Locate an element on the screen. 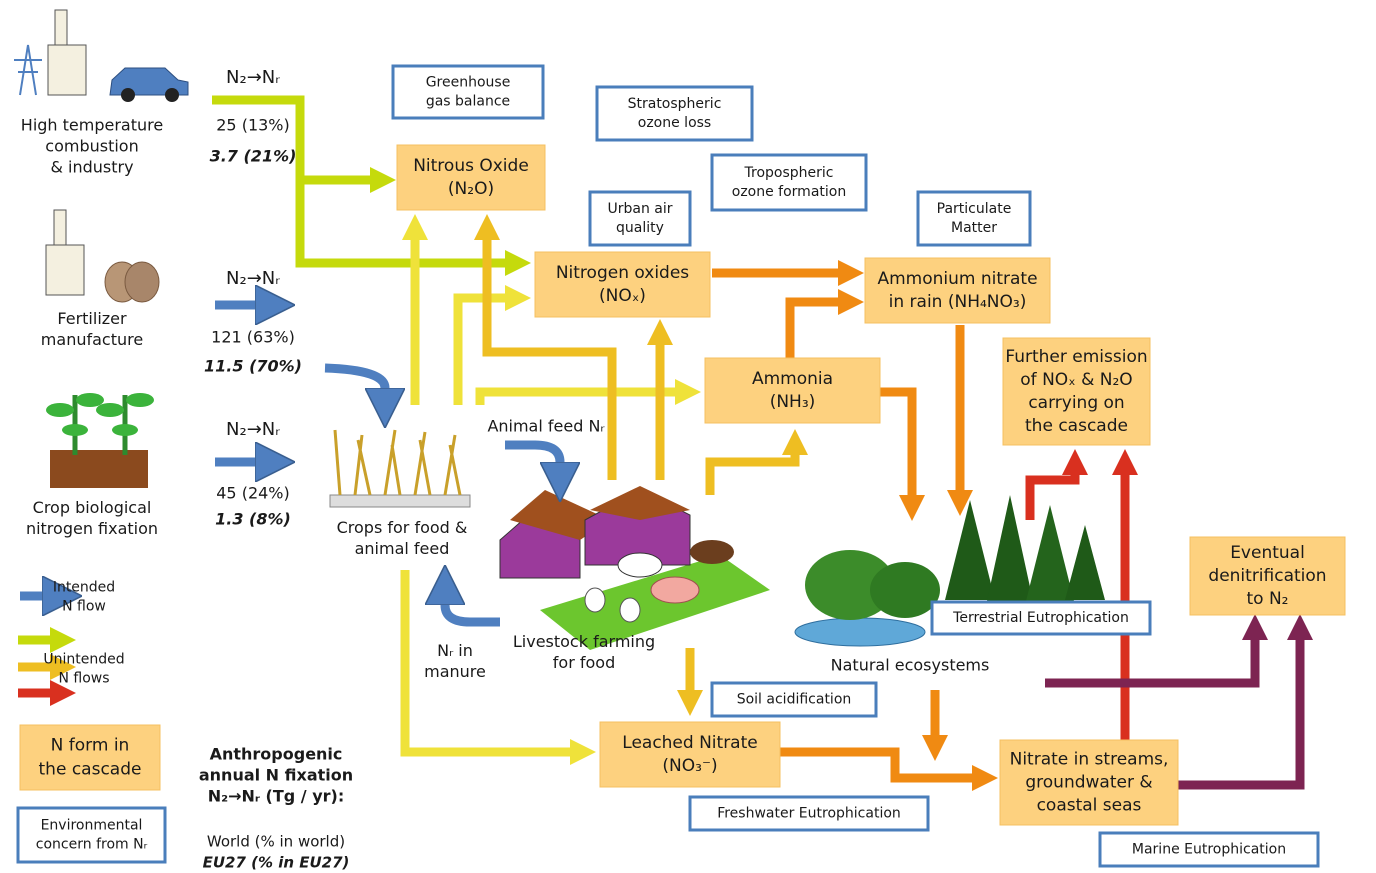 The width and height of the screenshot is (1376, 873). concern-label: ozone loss is located at coordinates (674, 123).